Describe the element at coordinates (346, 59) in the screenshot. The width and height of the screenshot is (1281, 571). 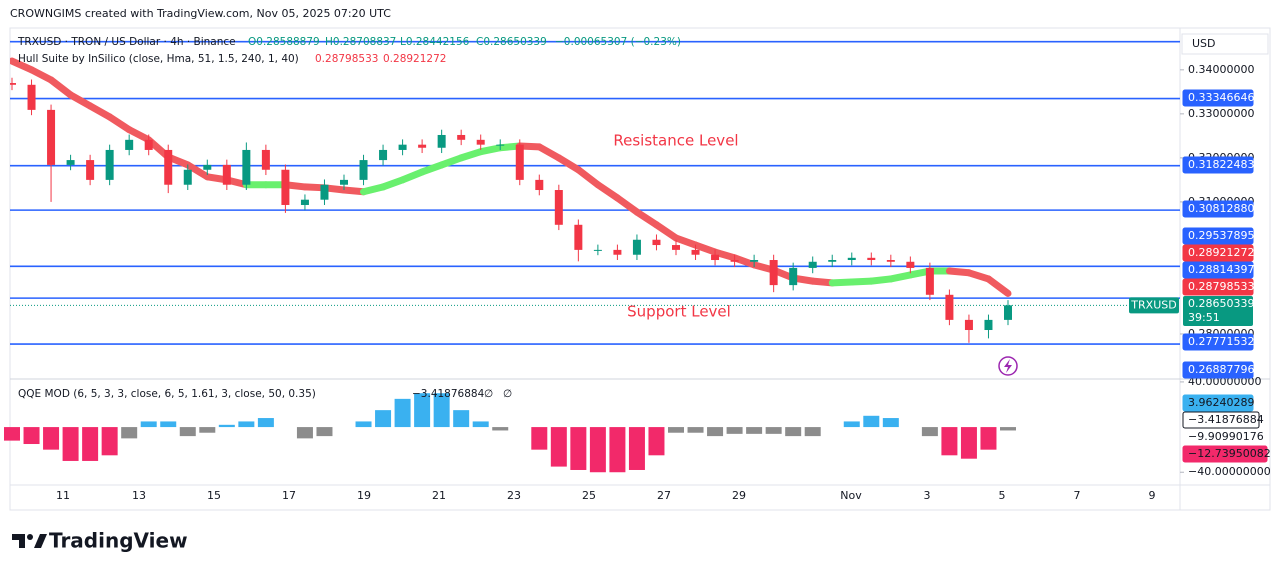
I see `indicator-value: 0.28798533` at that location.